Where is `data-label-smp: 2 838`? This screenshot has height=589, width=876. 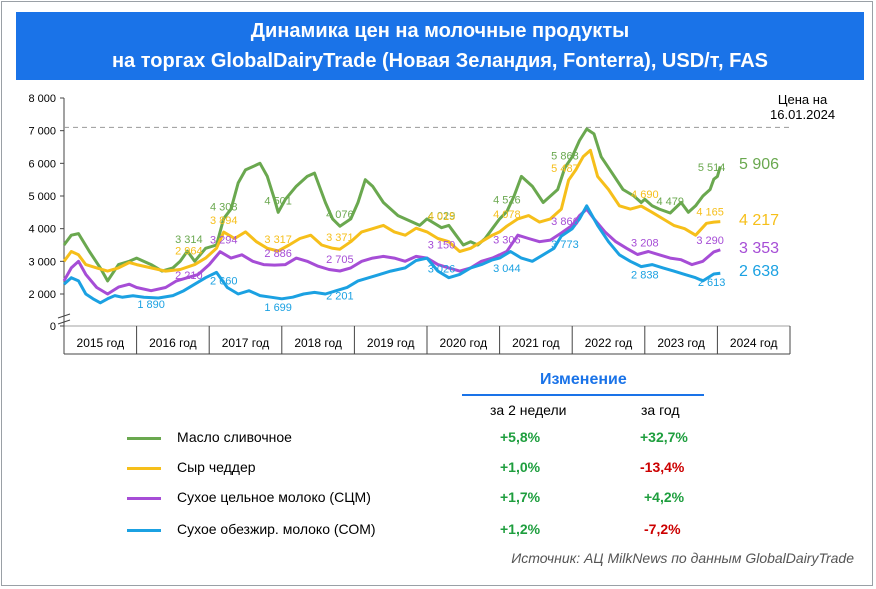
data-label-smp: 2 838 is located at coordinates (645, 276).